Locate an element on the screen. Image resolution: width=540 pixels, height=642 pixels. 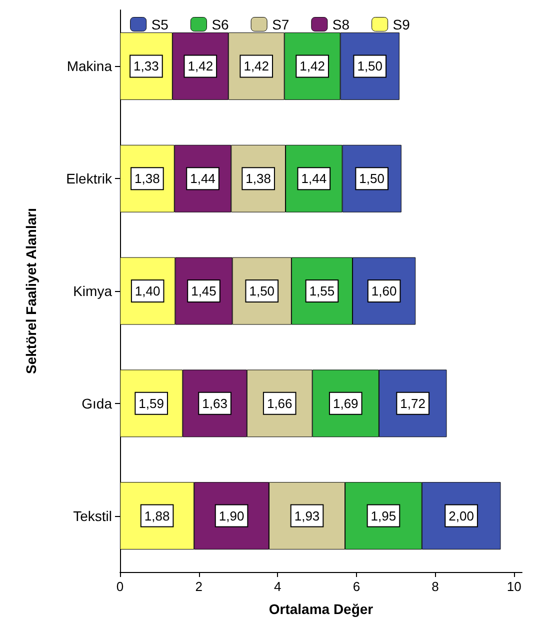
x-tick-label: 10 is located at coordinates (514, 586).